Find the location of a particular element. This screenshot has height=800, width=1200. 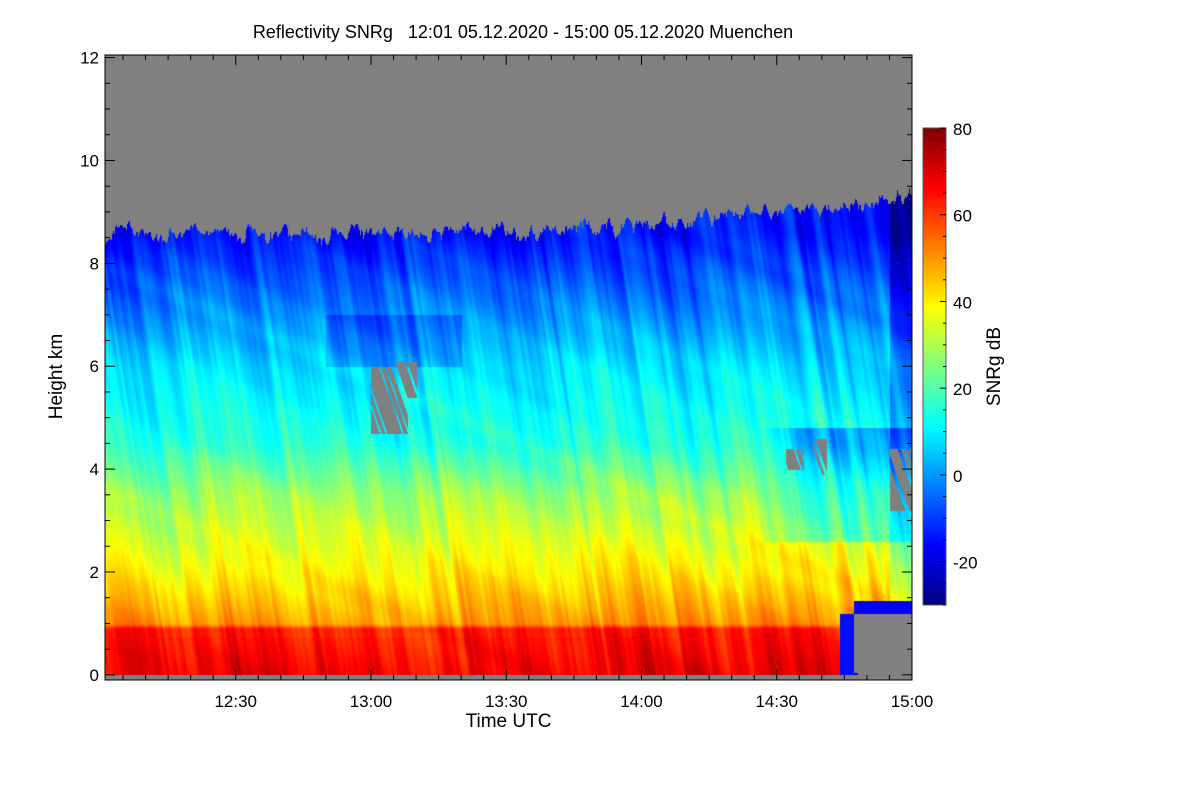

y-tick-label: 12 is located at coordinates (89, 58).